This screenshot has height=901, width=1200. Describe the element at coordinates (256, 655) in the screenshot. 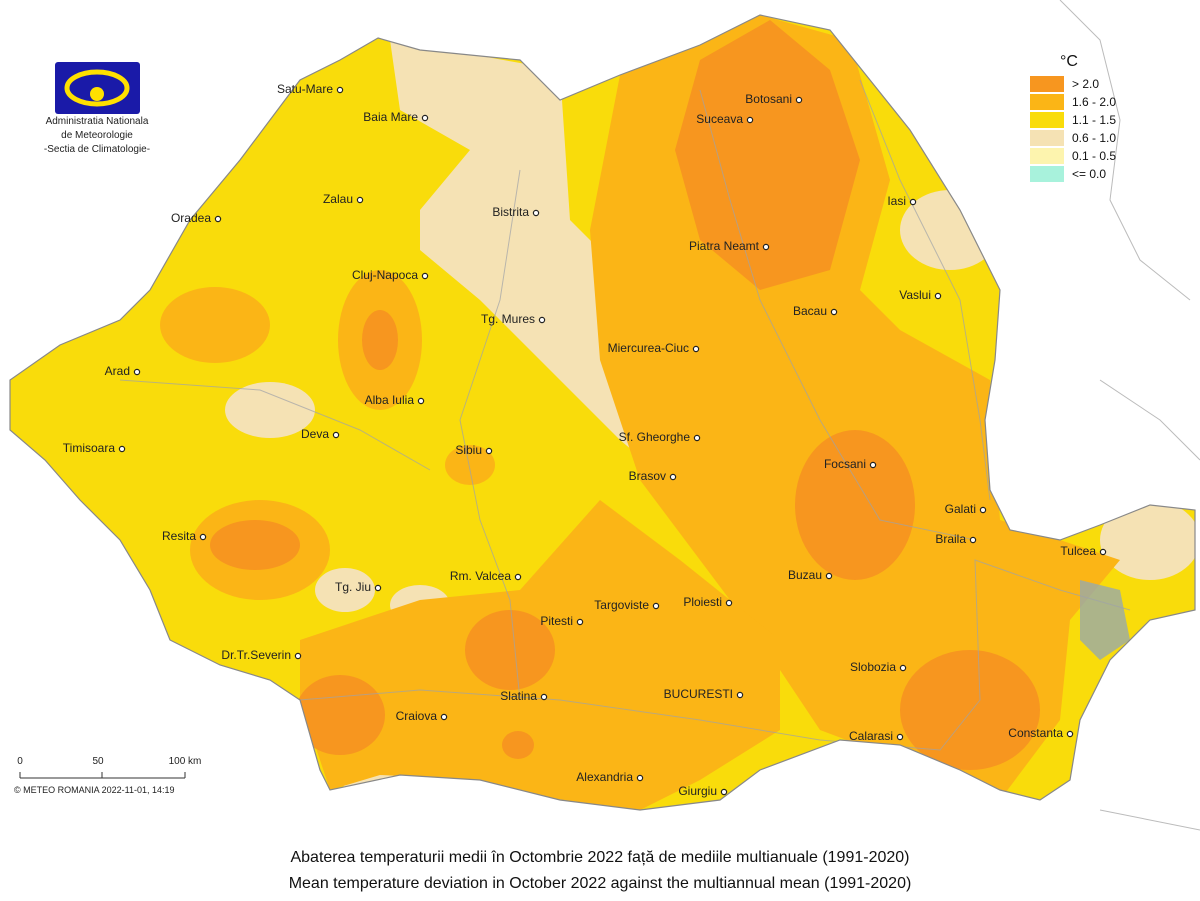

I see `city-label: Dr.Tr.Severin` at that location.